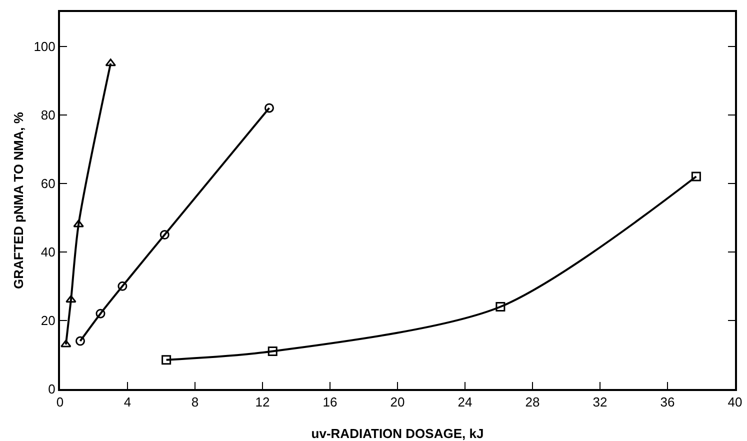  I want to click on x-tick-label: 12, so click(262, 402).